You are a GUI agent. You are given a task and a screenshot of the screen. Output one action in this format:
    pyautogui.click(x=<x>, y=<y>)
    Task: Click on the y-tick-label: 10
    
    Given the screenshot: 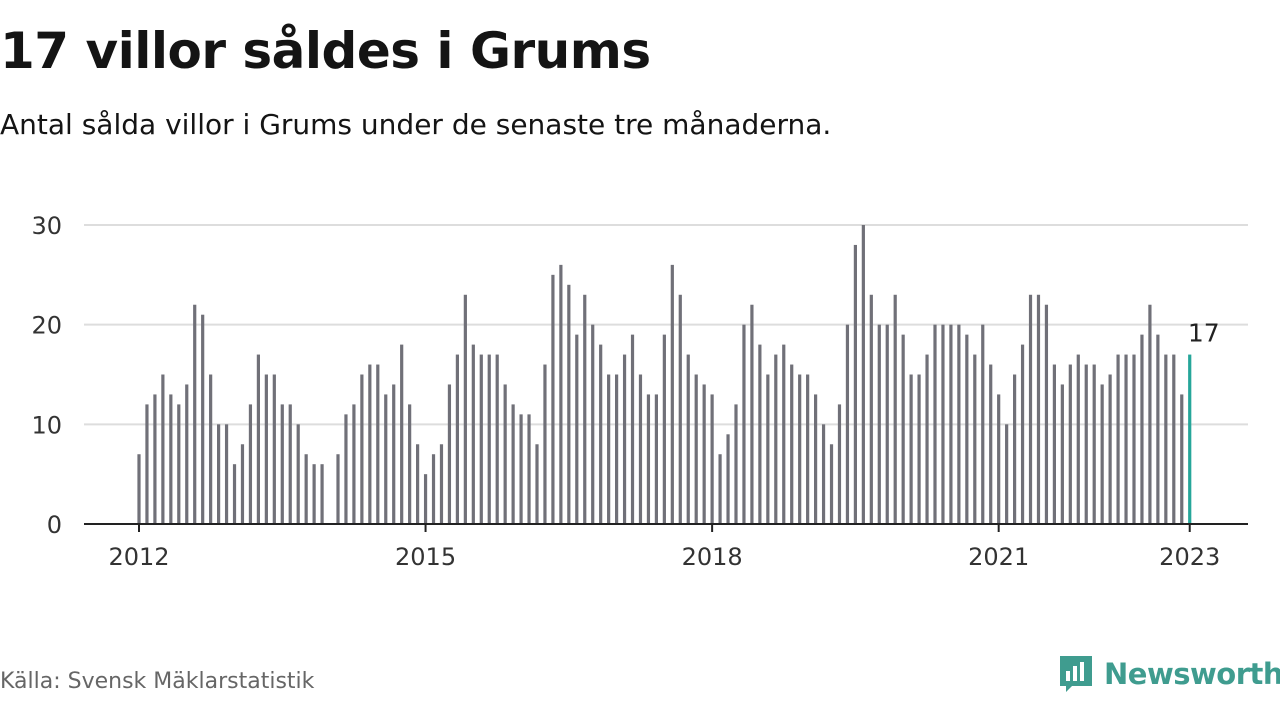 What is the action you would take?
    pyautogui.click(x=46, y=425)
    